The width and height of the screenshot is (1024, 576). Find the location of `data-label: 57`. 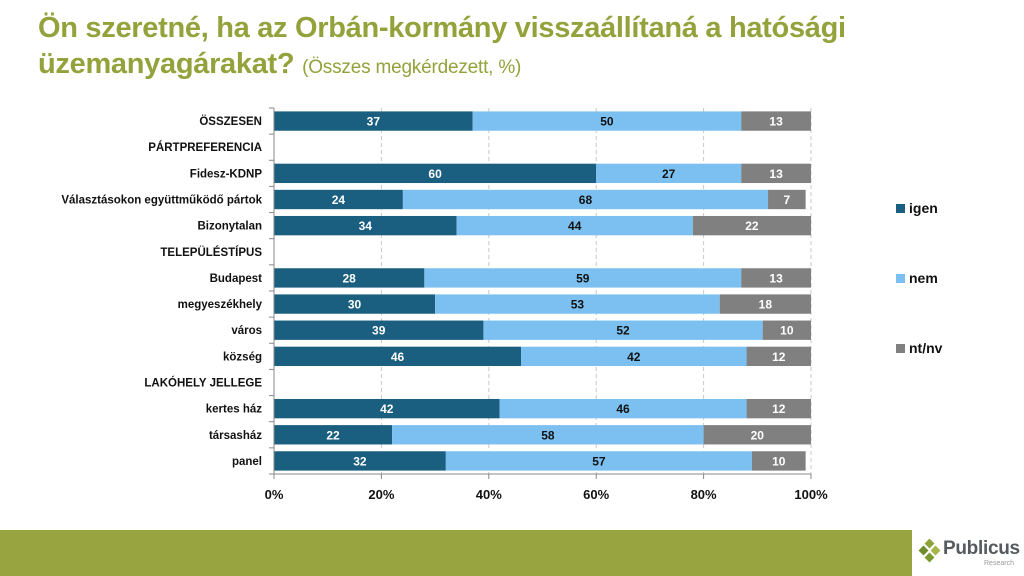

data-label: 57 is located at coordinates (599, 461).